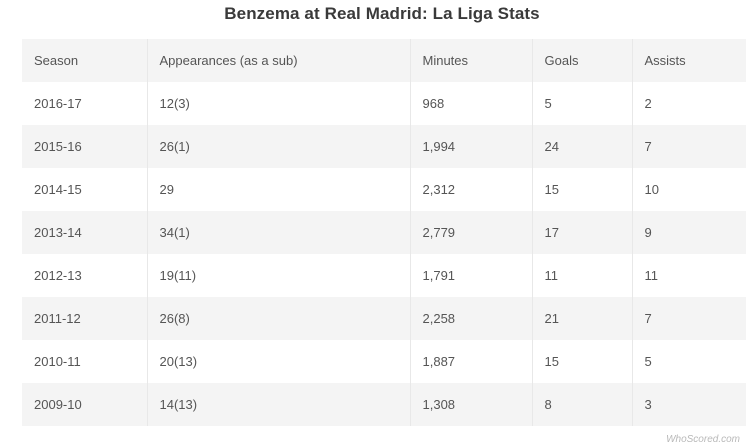  What do you see at coordinates (85, 275) in the screenshot?
I see `cell-season: 2012-13` at bounding box center [85, 275].